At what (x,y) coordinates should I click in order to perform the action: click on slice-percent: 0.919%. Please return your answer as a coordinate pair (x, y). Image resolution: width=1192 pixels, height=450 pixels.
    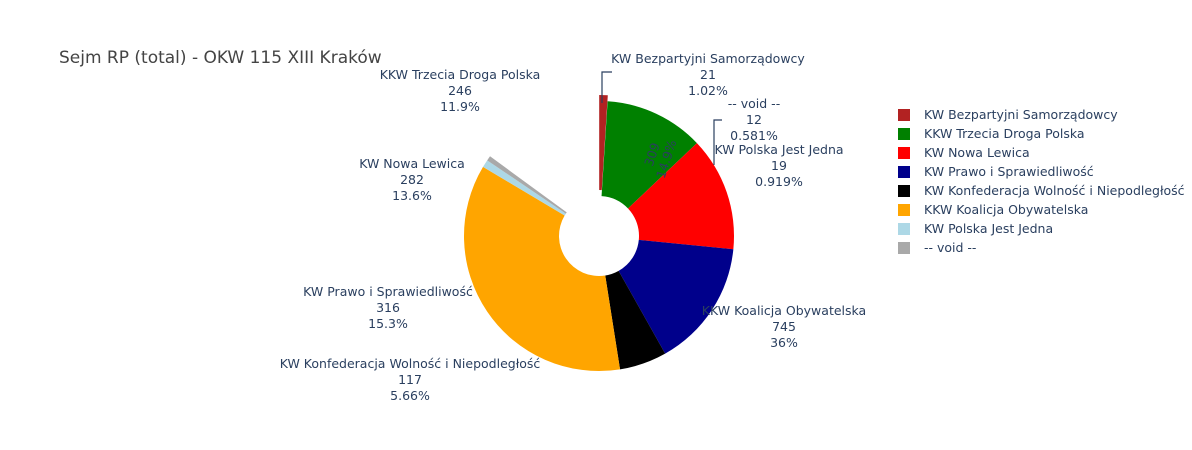
    Looking at the image, I should click on (779, 181).